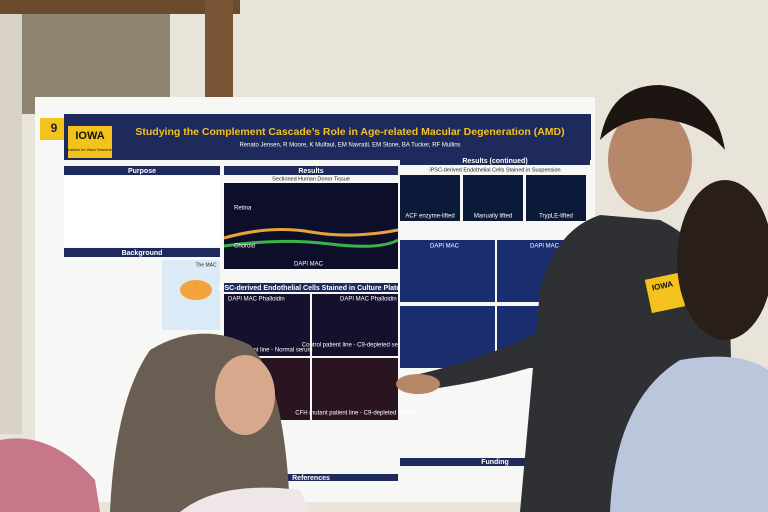  Describe the element at coordinates (662, 285) in the screenshot. I see `badge-logo: IOWA` at that location.